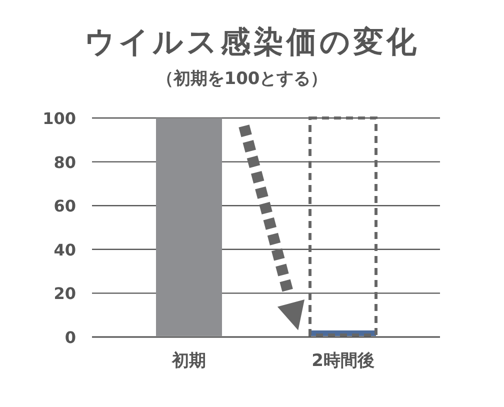 The width and height of the screenshot is (504, 407). What do you see at coordinates (242, 79) in the screenshot?
I see `chart-subtitle: （初期を100とする）` at bounding box center [242, 79].